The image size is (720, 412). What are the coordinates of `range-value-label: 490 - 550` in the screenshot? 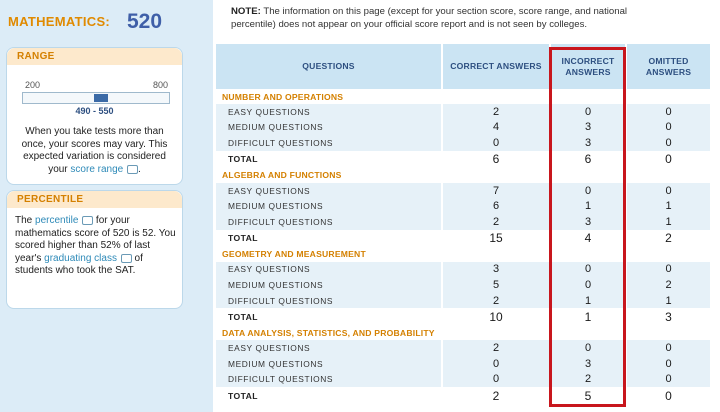 It's located at (94, 111).